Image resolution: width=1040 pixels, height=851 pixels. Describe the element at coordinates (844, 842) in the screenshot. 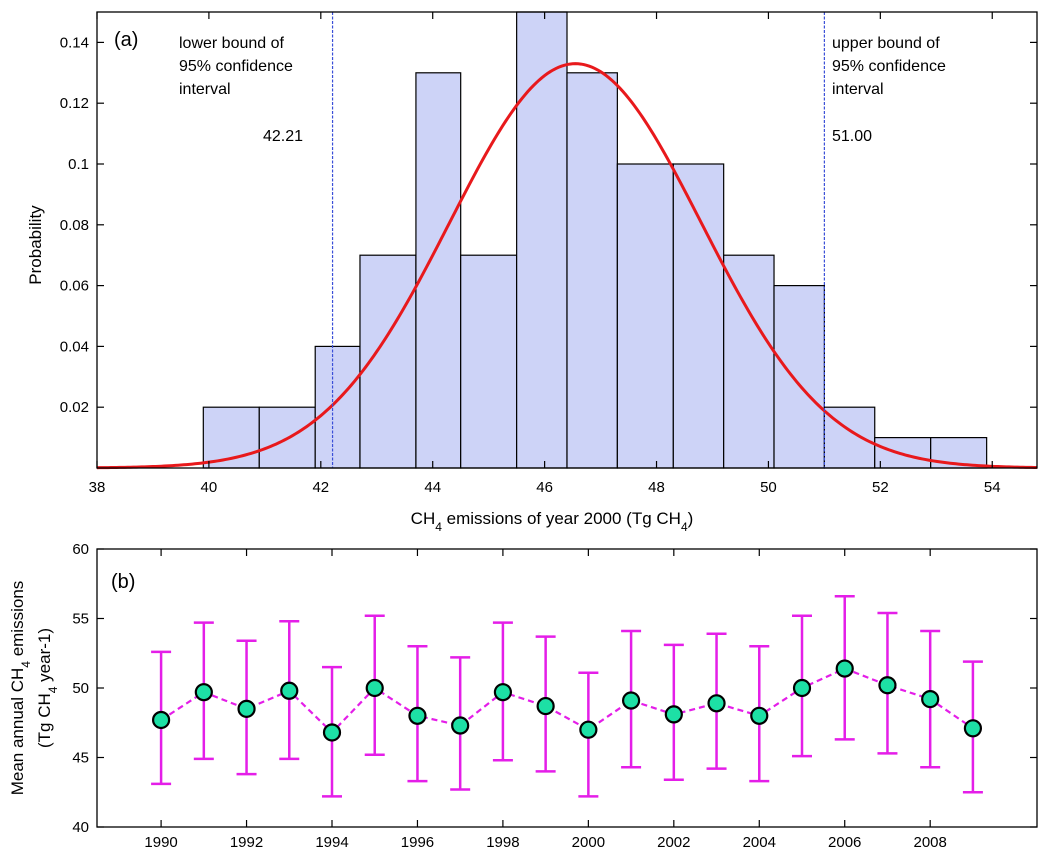

I see `x-tick-label: 2006` at that location.